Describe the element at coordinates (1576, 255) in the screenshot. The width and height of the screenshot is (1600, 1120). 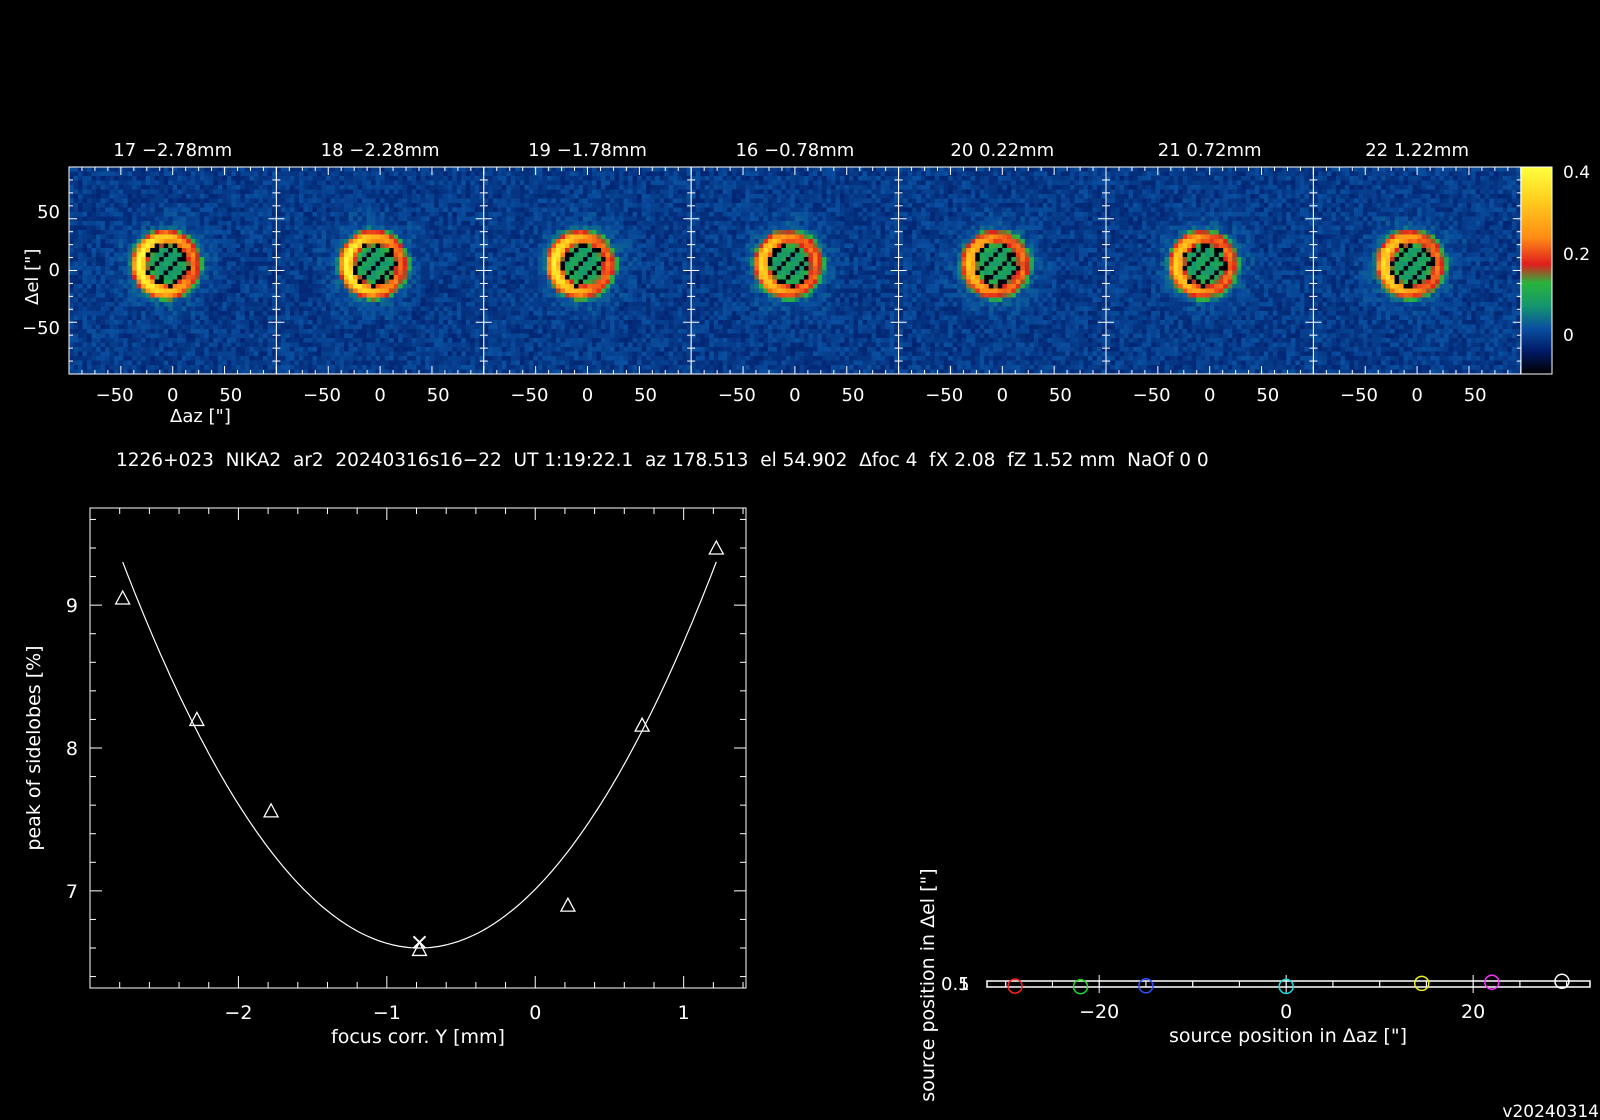
I see `colorbar-tick-label: 0.2` at that location.